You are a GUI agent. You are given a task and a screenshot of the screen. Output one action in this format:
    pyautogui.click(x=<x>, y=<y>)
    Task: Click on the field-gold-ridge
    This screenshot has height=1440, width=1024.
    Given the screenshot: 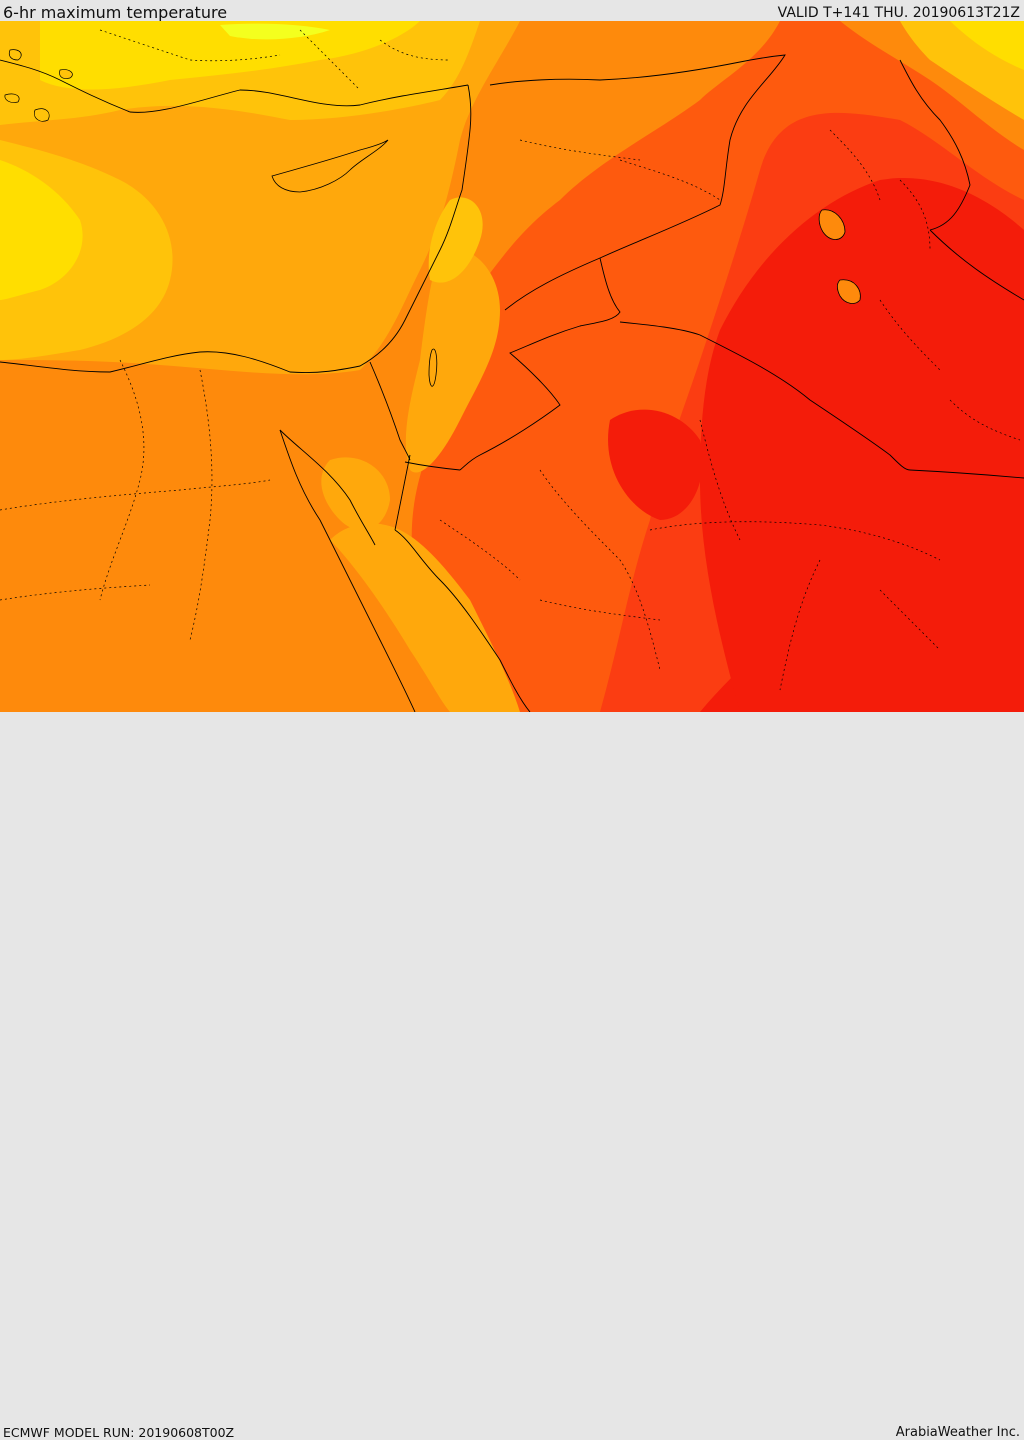 What is the action you would take?
    pyautogui.click(x=455, y=240)
    